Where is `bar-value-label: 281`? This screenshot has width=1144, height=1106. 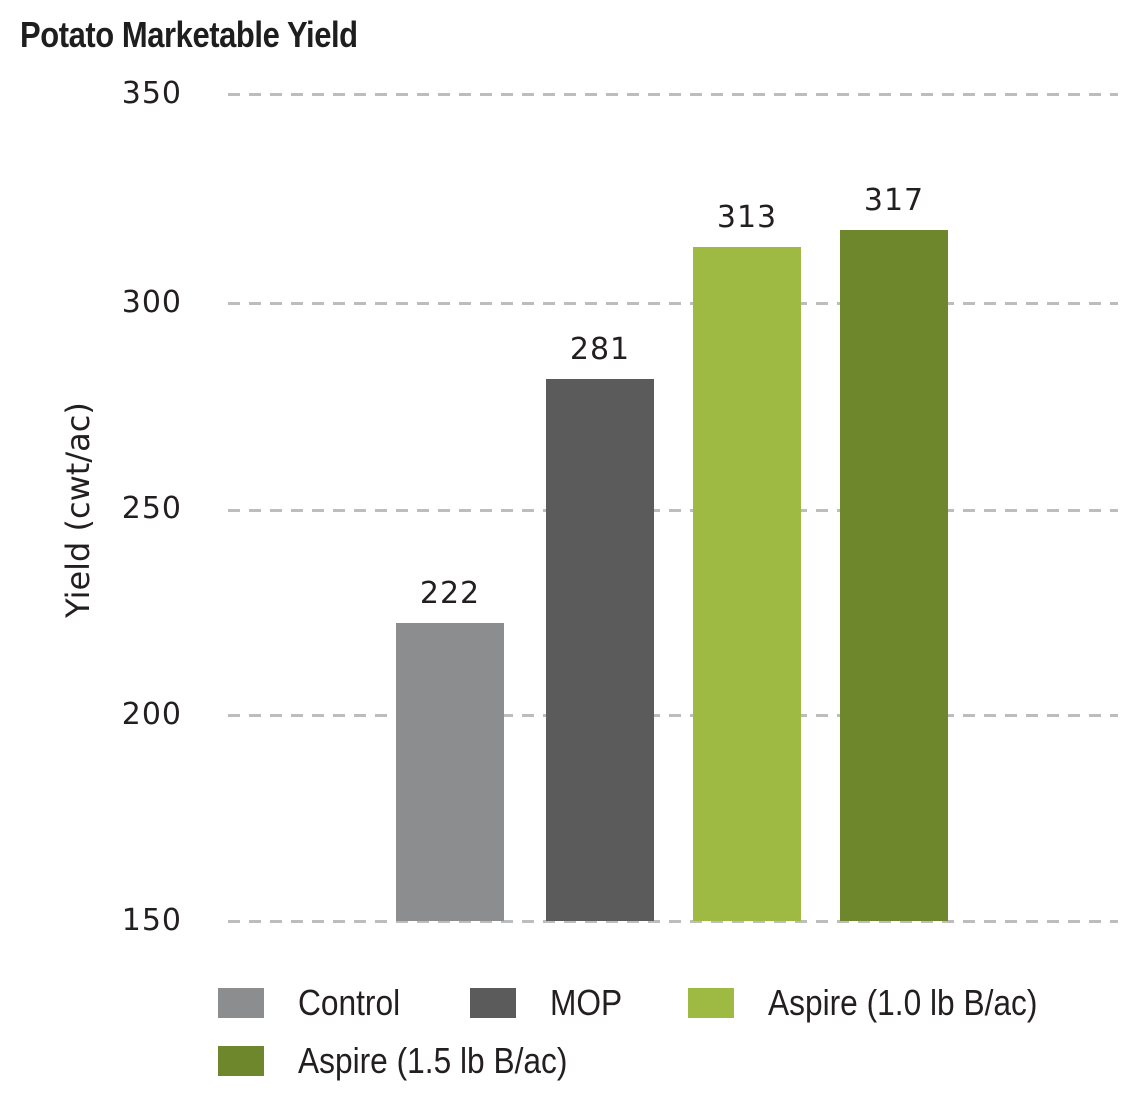 bar-value-label: 281 is located at coordinates (600, 350).